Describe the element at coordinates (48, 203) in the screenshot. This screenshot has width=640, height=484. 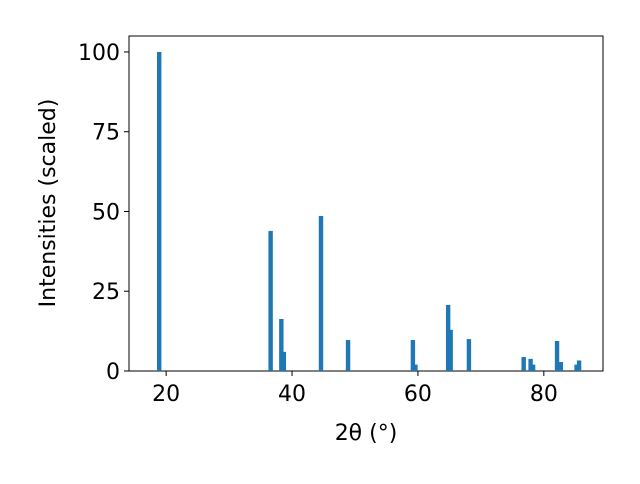
I see `y-axis-label: Intensities (scaled)` at that location.